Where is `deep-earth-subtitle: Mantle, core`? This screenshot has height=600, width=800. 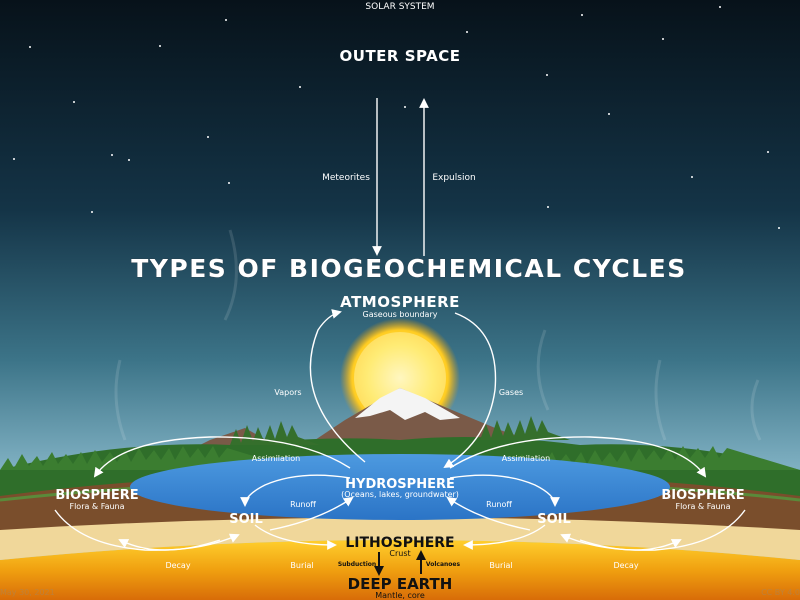 deep-earth-subtitle: Mantle, core is located at coordinates (400, 595).